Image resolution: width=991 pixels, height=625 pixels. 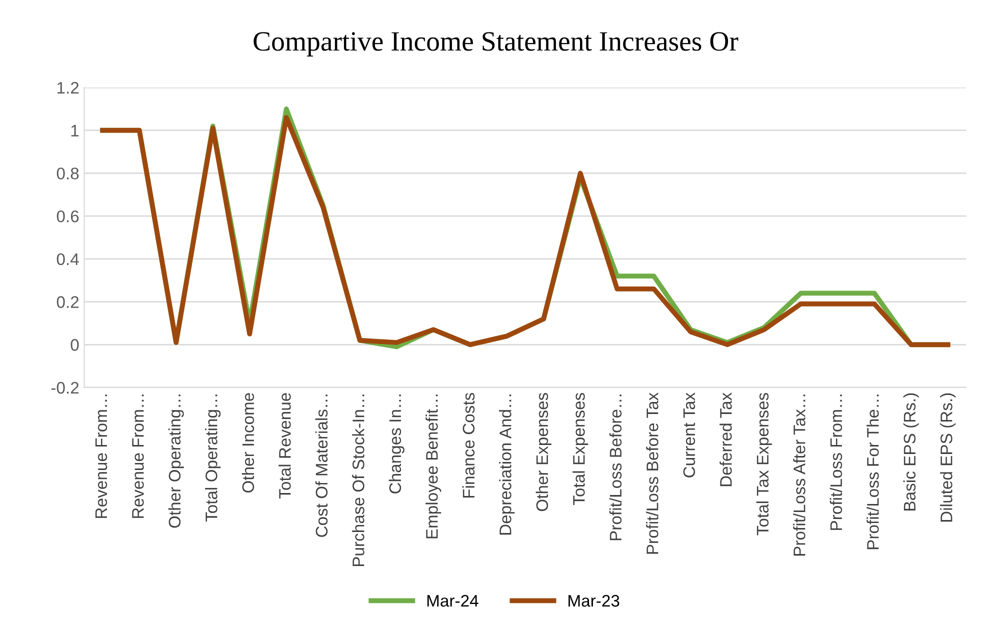 What do you see at coordinates (594, 600) in the screenshot?
I see `legend-label: Mar-23` at bounding box center [594, 600].